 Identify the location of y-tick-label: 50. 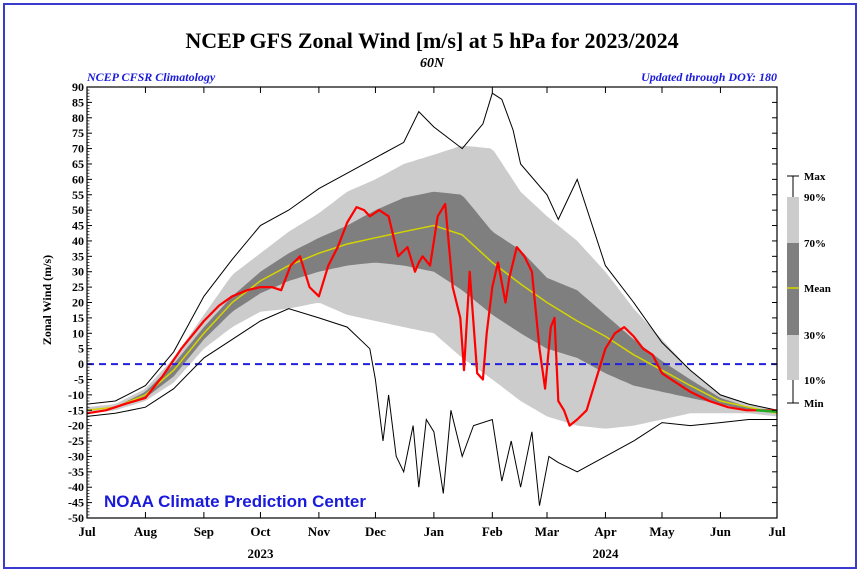
(78, 210).